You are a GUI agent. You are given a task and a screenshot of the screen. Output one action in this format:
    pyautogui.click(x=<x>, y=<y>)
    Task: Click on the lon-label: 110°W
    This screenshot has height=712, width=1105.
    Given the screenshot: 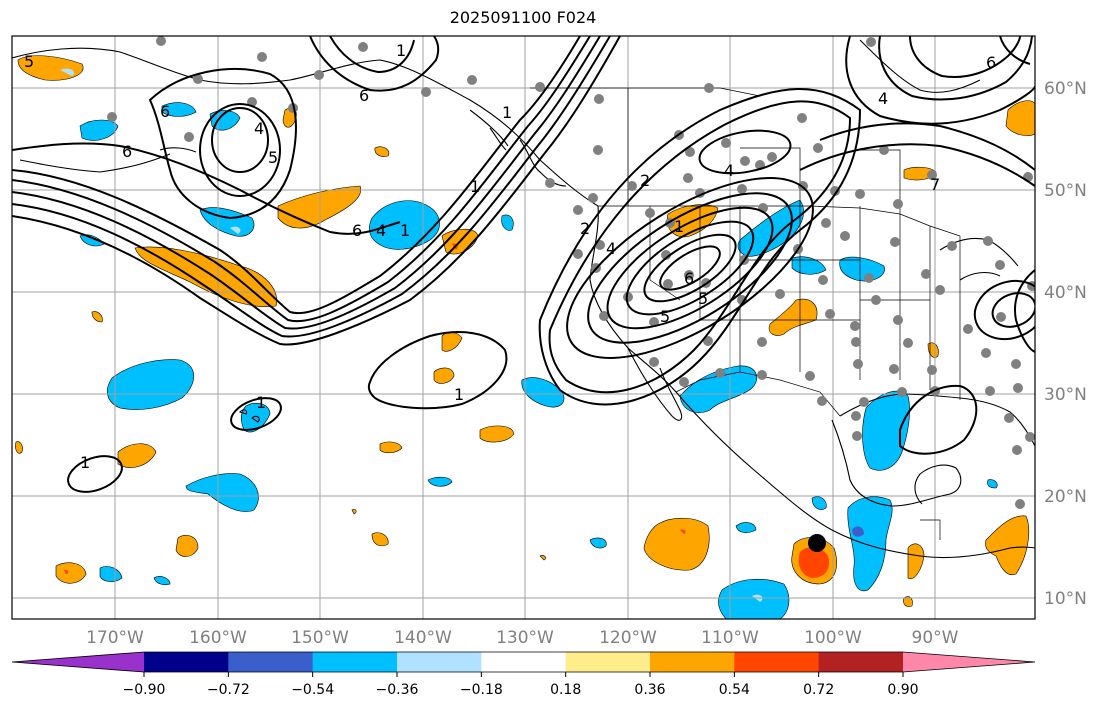 What is the action you would take?
    pyautogui.click(x=730, y=638)
    